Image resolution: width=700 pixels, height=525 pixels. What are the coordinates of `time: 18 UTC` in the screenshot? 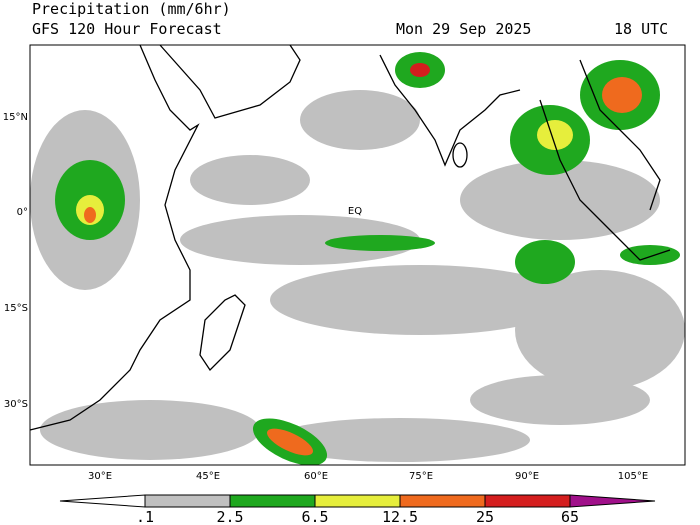 It's located at (641, 29).